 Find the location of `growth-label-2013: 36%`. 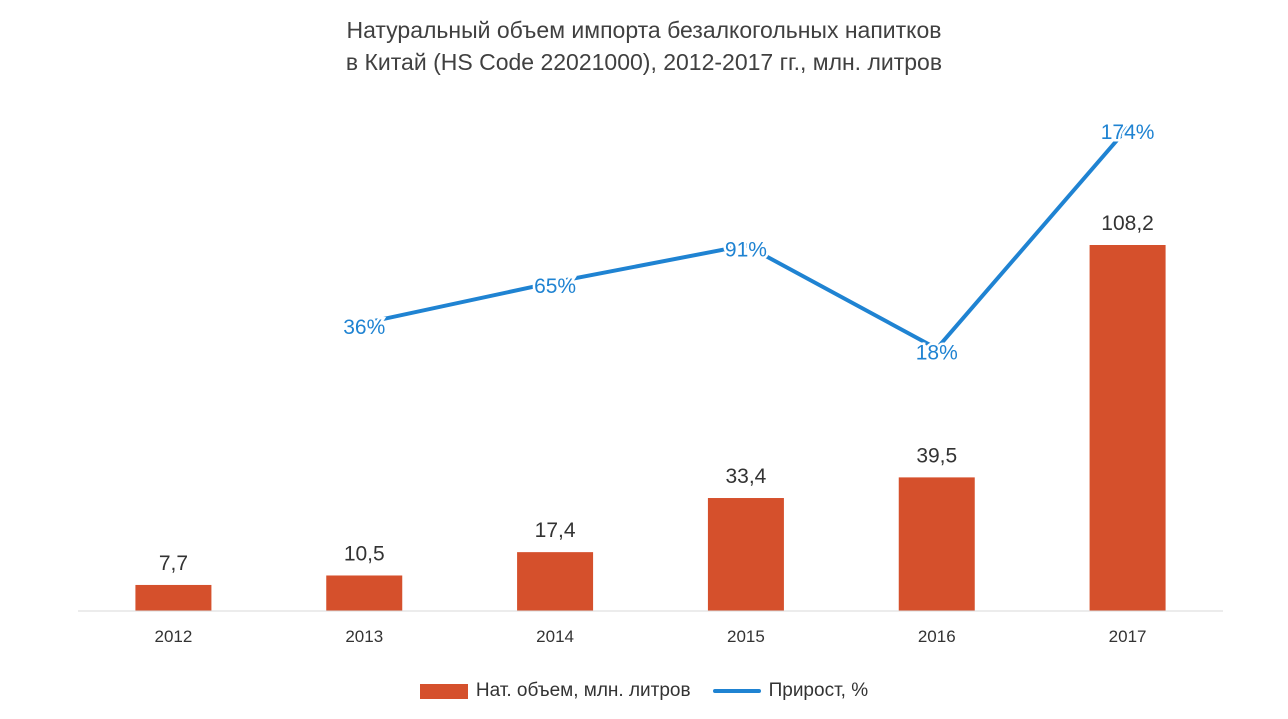

growth-label-2013: 36% is located at coordinates (364, 327).